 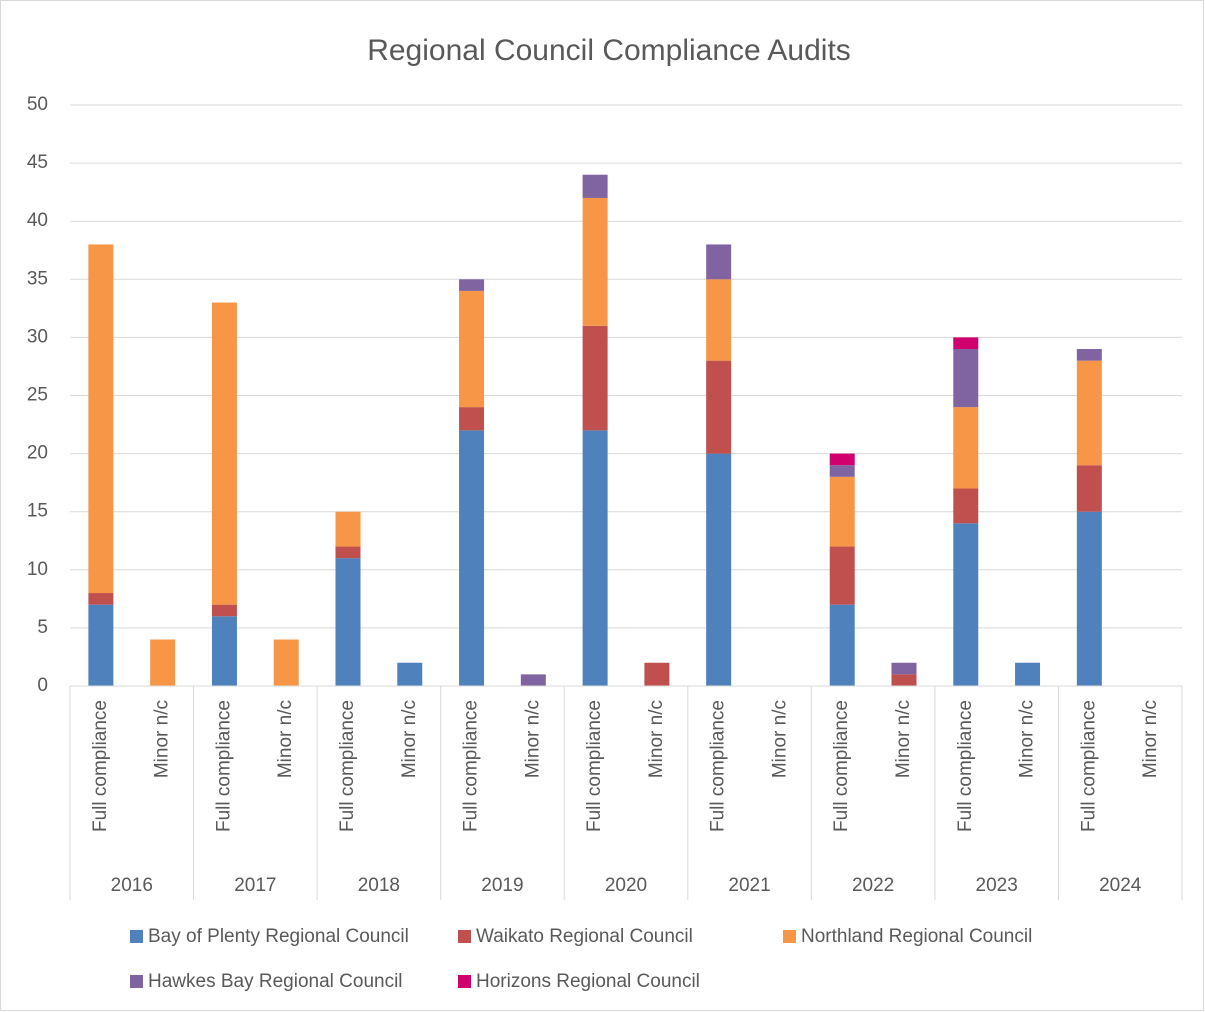 What do you see at coordinates (37, 569) in the screenshot?
I see `y-tick-label: 10` at bounding box center [37, 569].